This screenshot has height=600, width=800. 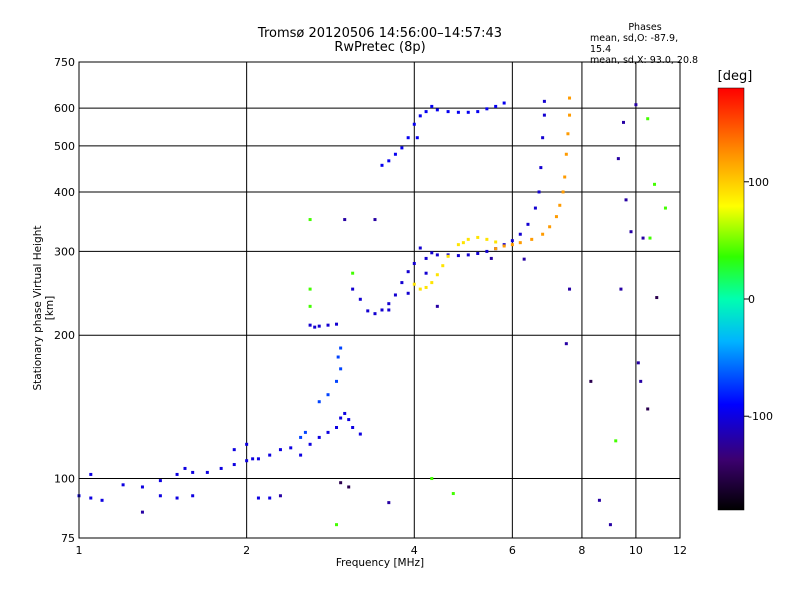 I want to click on x-axis-ticks: 1 2 4 6 8 10 12, so click(x=382, y=550).